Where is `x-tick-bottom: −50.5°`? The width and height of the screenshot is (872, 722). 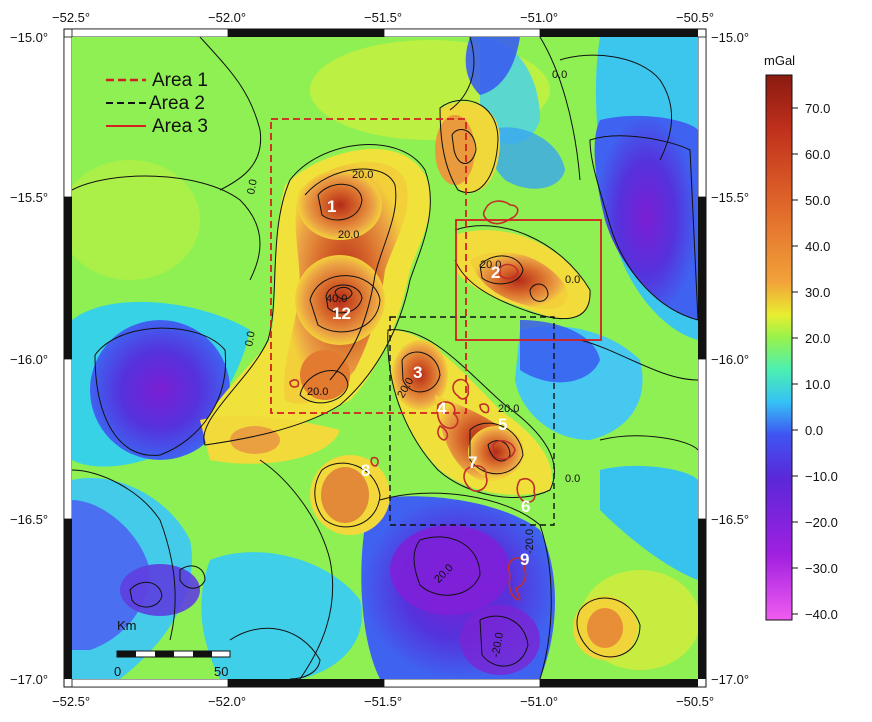
x-tick-bottom: −50.5° is located at coordinates (695, 701).